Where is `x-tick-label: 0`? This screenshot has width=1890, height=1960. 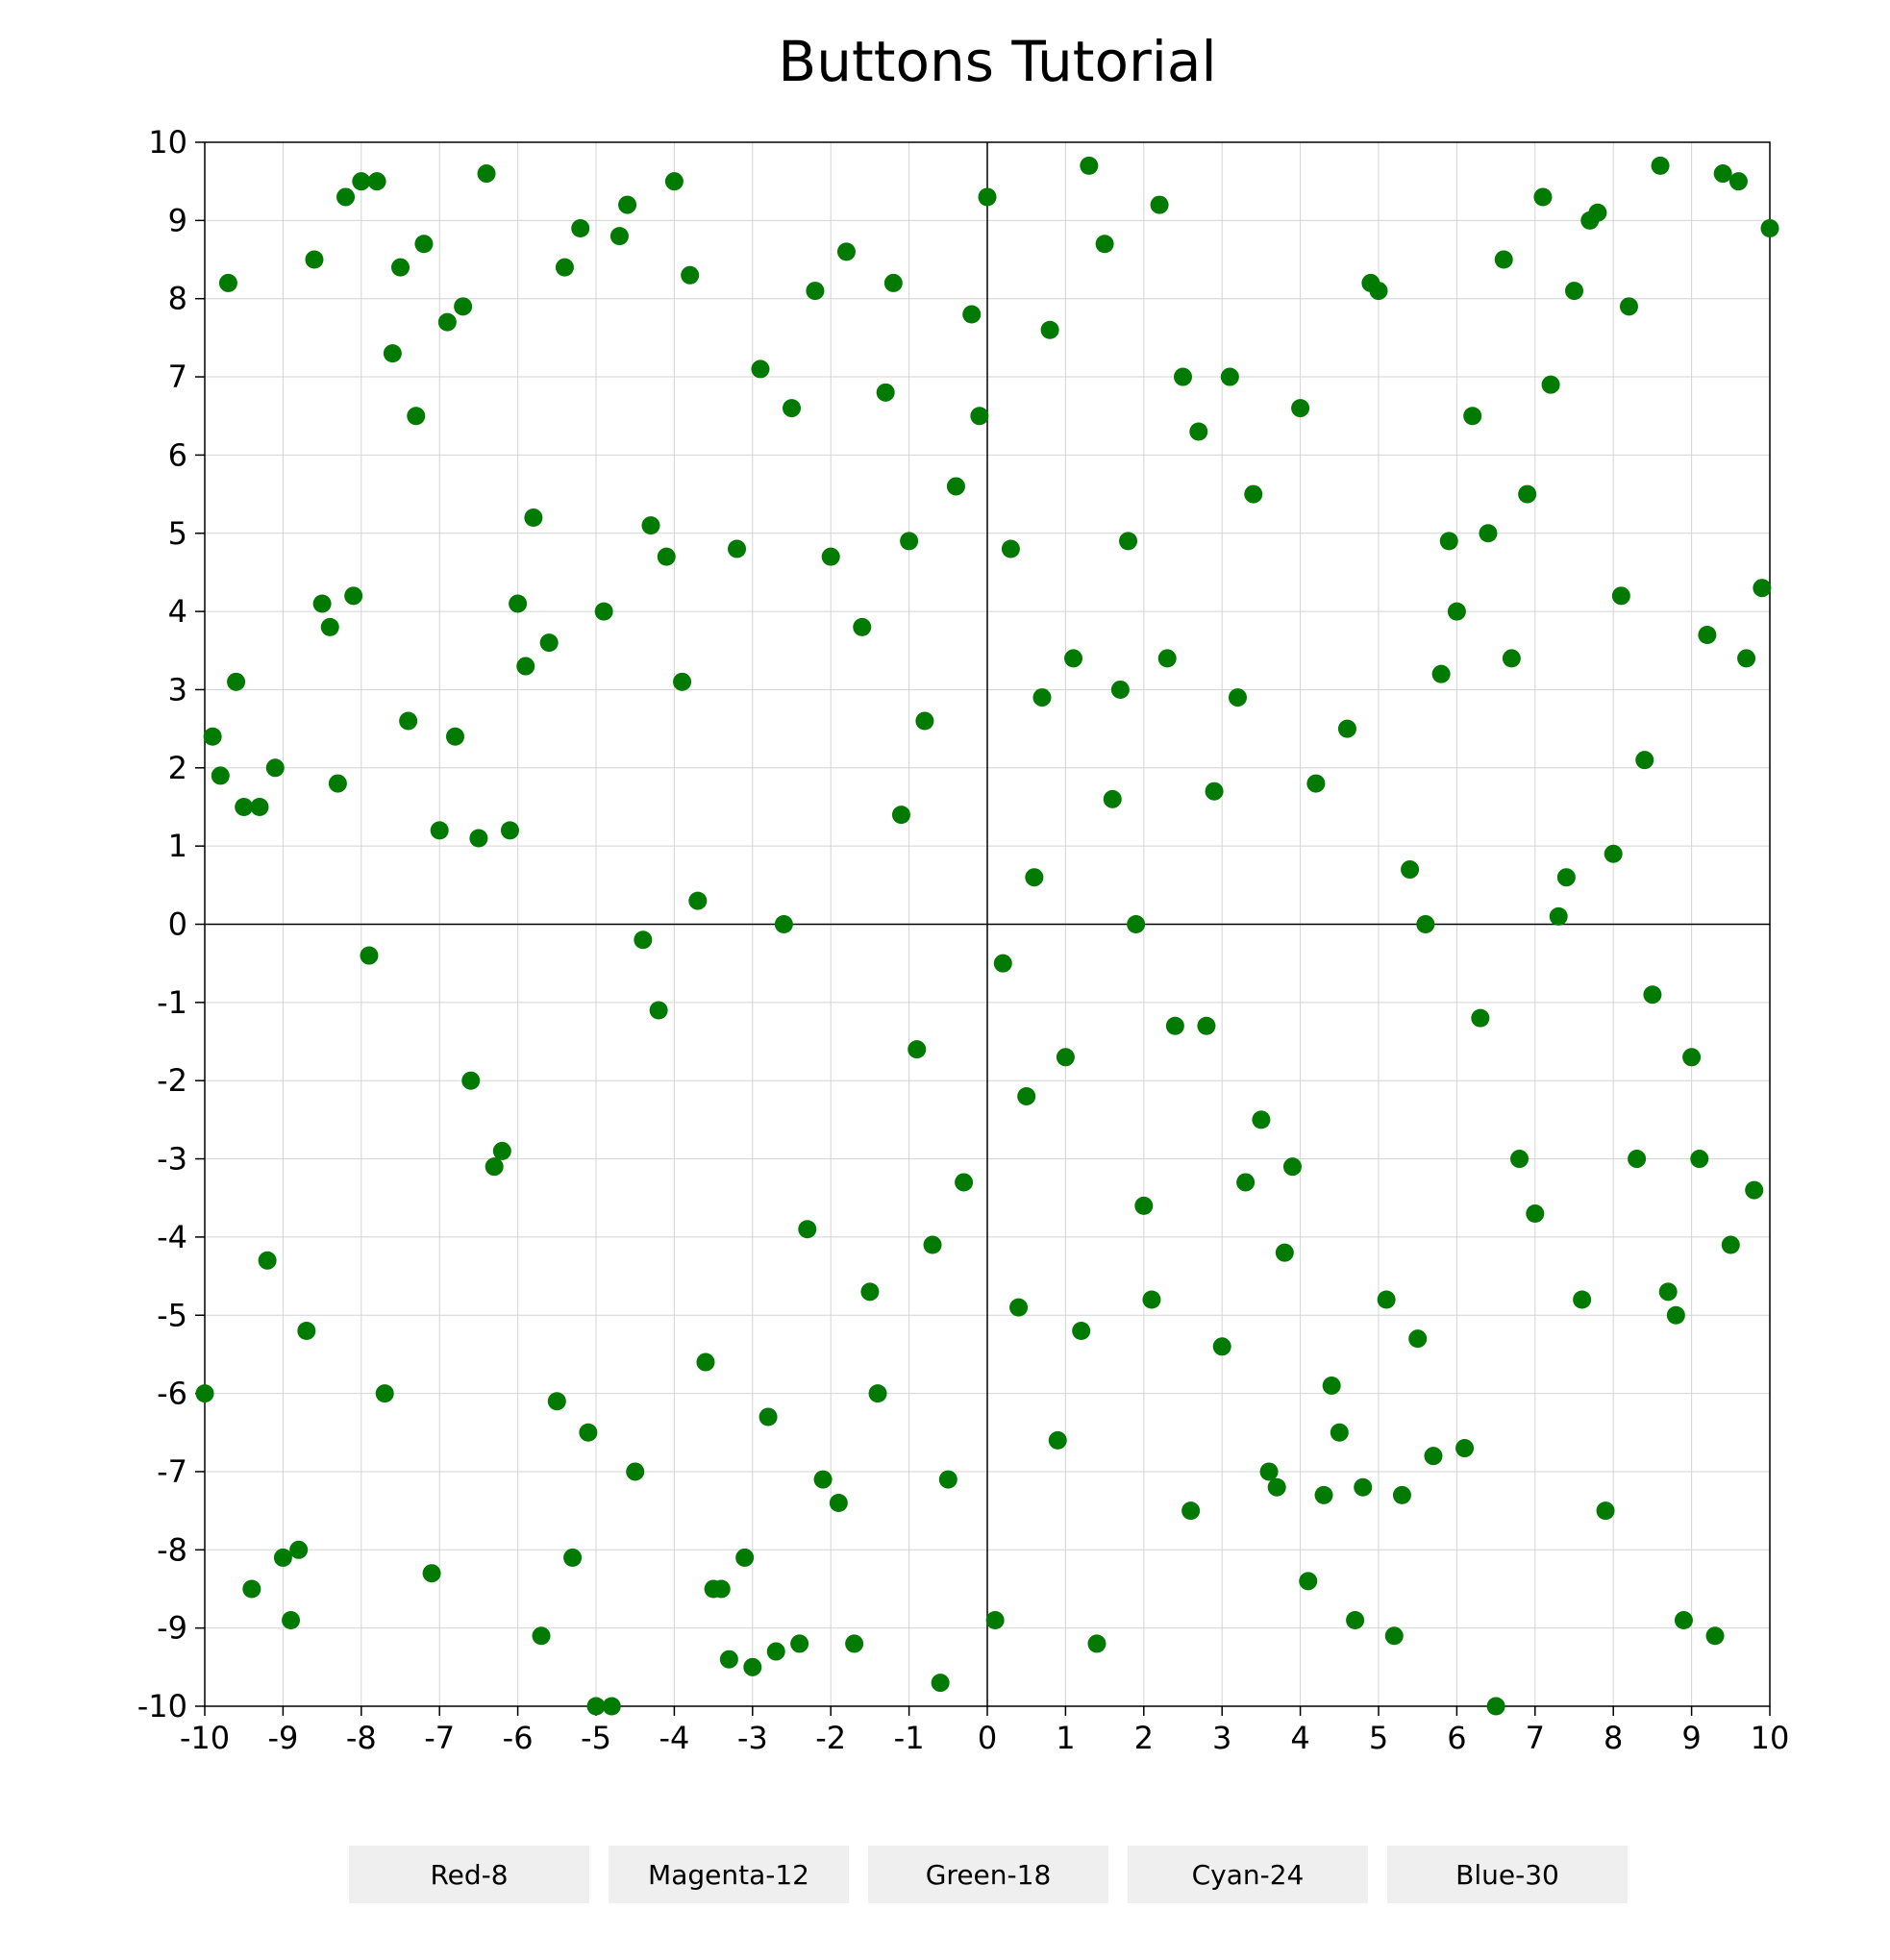
x-tick-label: 0 is located at coordinates (987, 1738).